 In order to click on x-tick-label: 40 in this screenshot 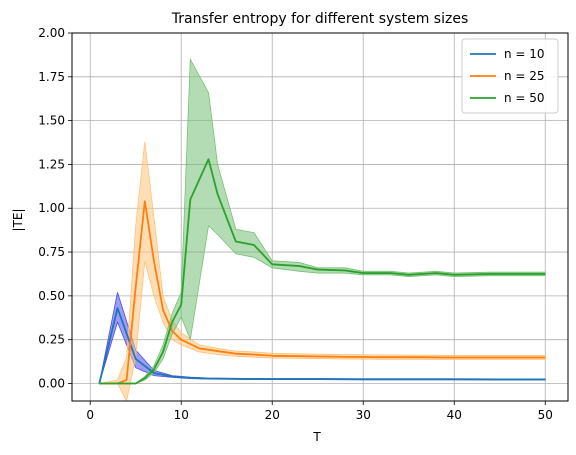, I will do `click(454, 415)`.